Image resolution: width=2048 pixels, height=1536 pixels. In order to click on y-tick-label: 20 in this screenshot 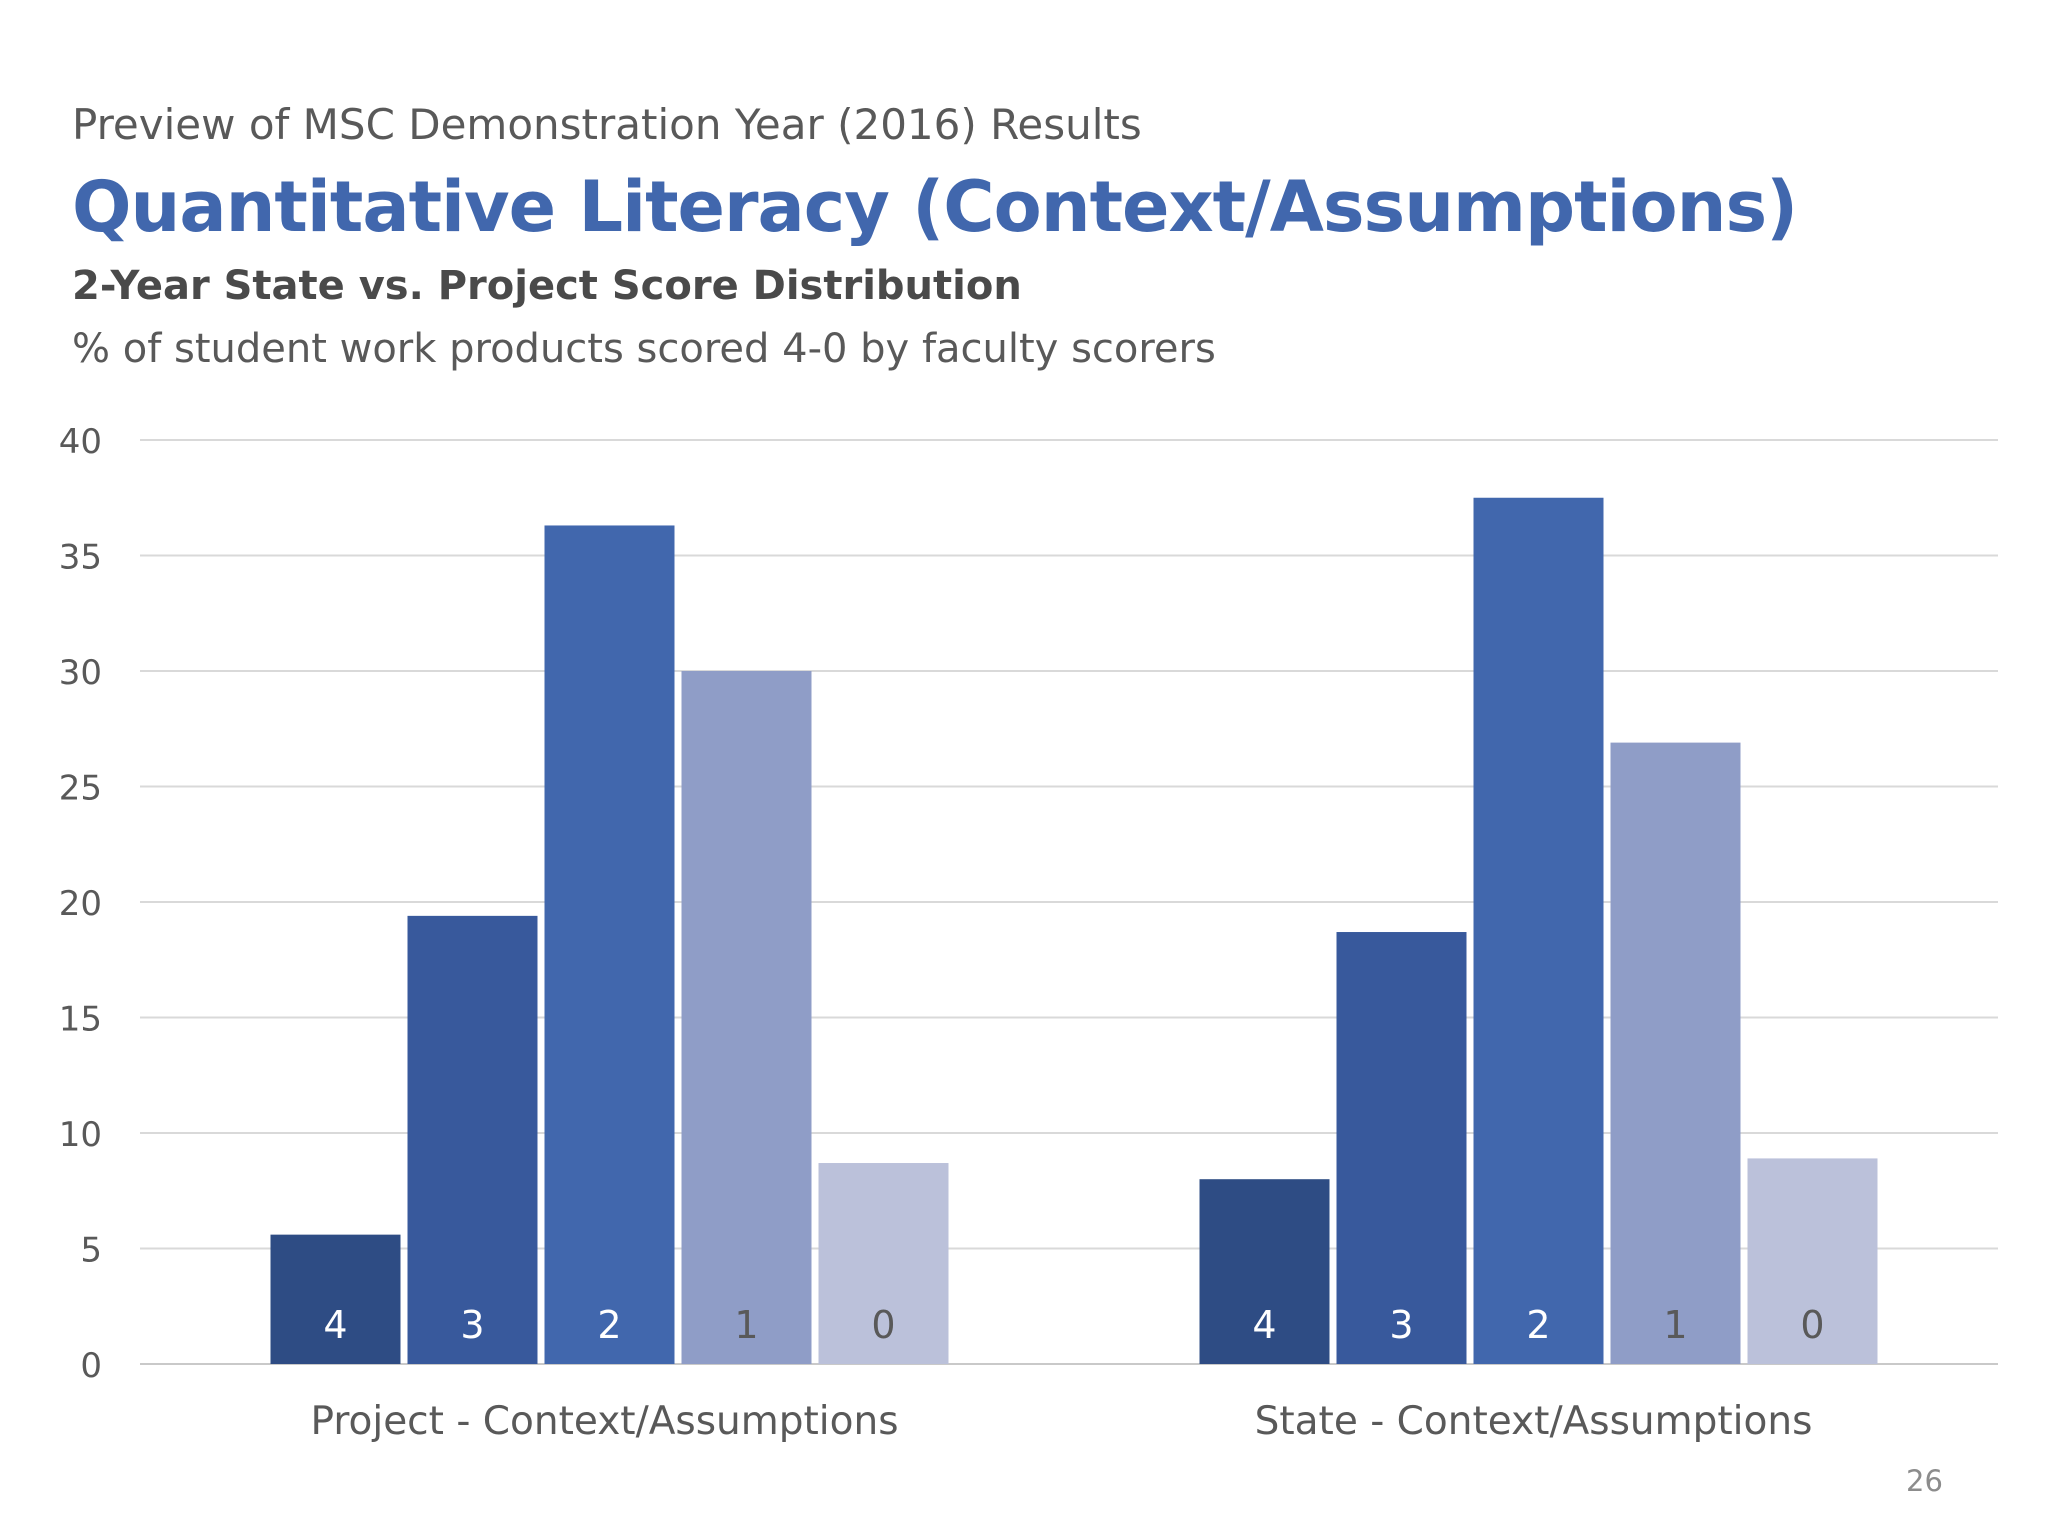, I will do `click(80, 904)`.